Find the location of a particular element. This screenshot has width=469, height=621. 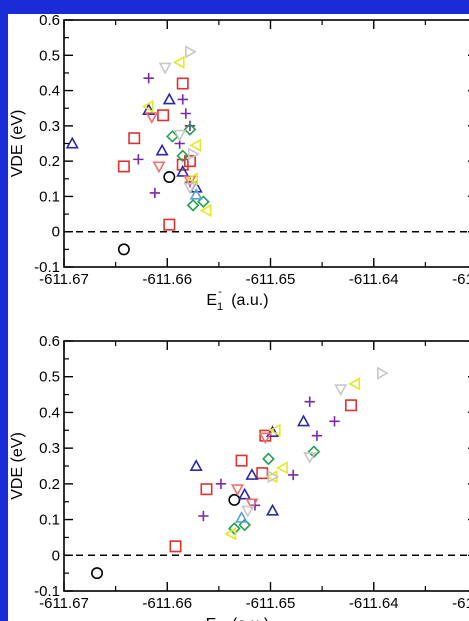

y-tick-label: 0.1 is located at coordinates (49, 520).